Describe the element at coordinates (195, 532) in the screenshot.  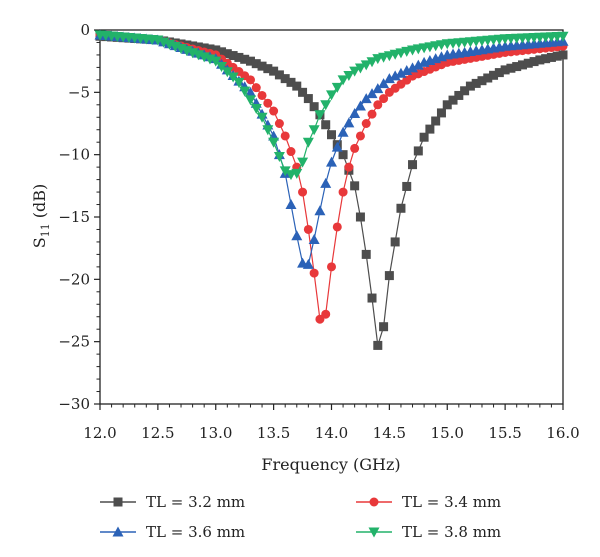
I see `legend-label: TL = 3.6 mm` at that location.